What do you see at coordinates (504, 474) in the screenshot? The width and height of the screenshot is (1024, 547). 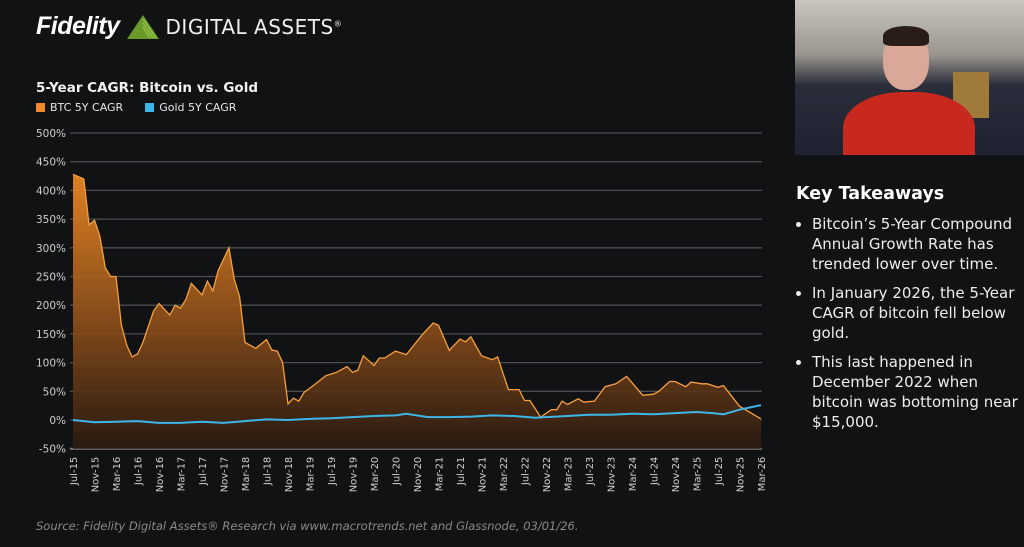 I see `x-tick-label: Mar-22` at bounding box center [504, 474].